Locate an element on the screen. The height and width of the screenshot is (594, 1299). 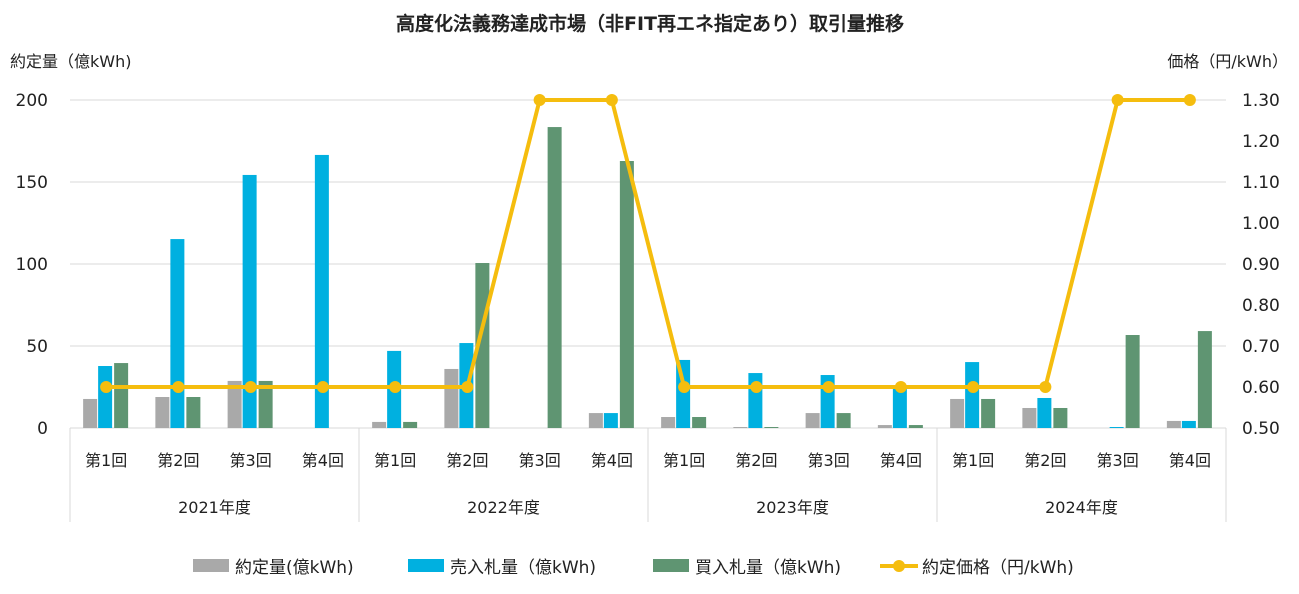
left-tick-label: 0 is located at coordinates (42, 429).